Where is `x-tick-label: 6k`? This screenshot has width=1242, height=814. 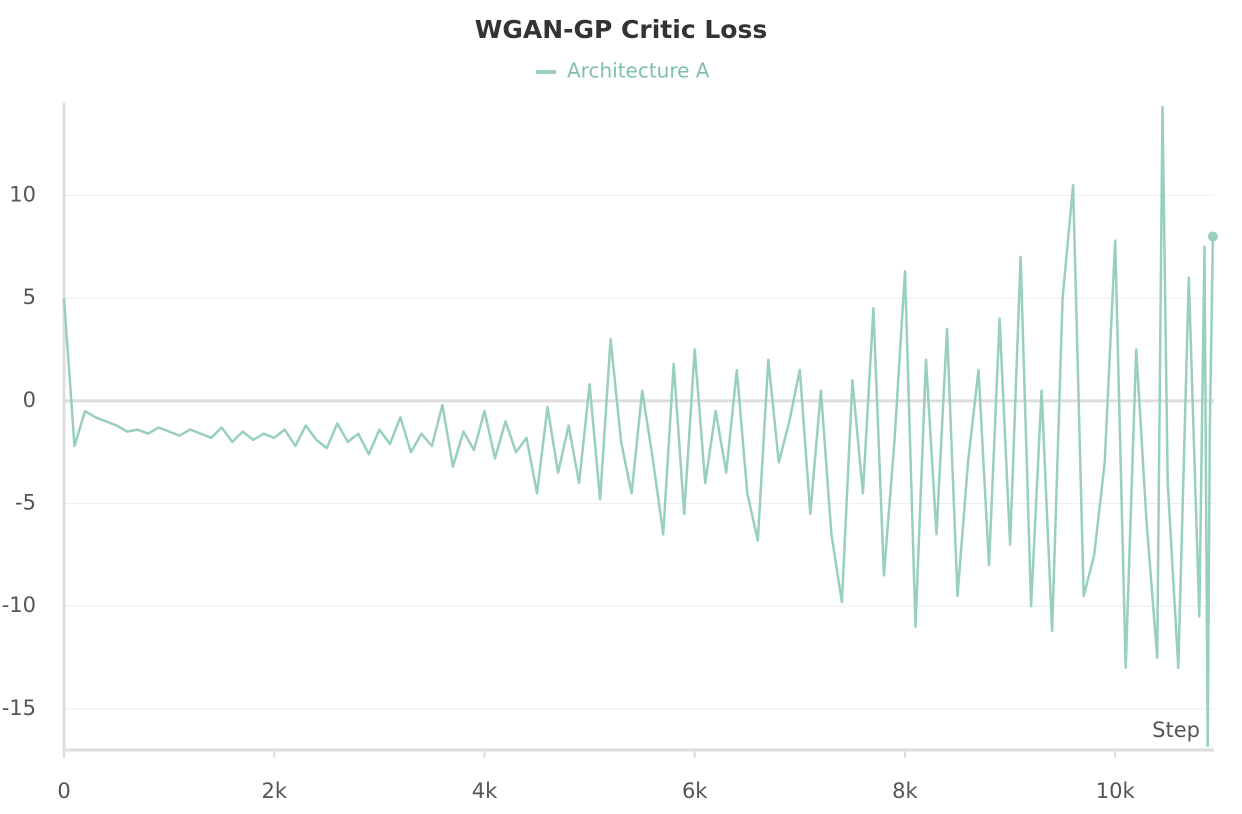 x-tick-label: 6k is located at coordinates (695, 791).